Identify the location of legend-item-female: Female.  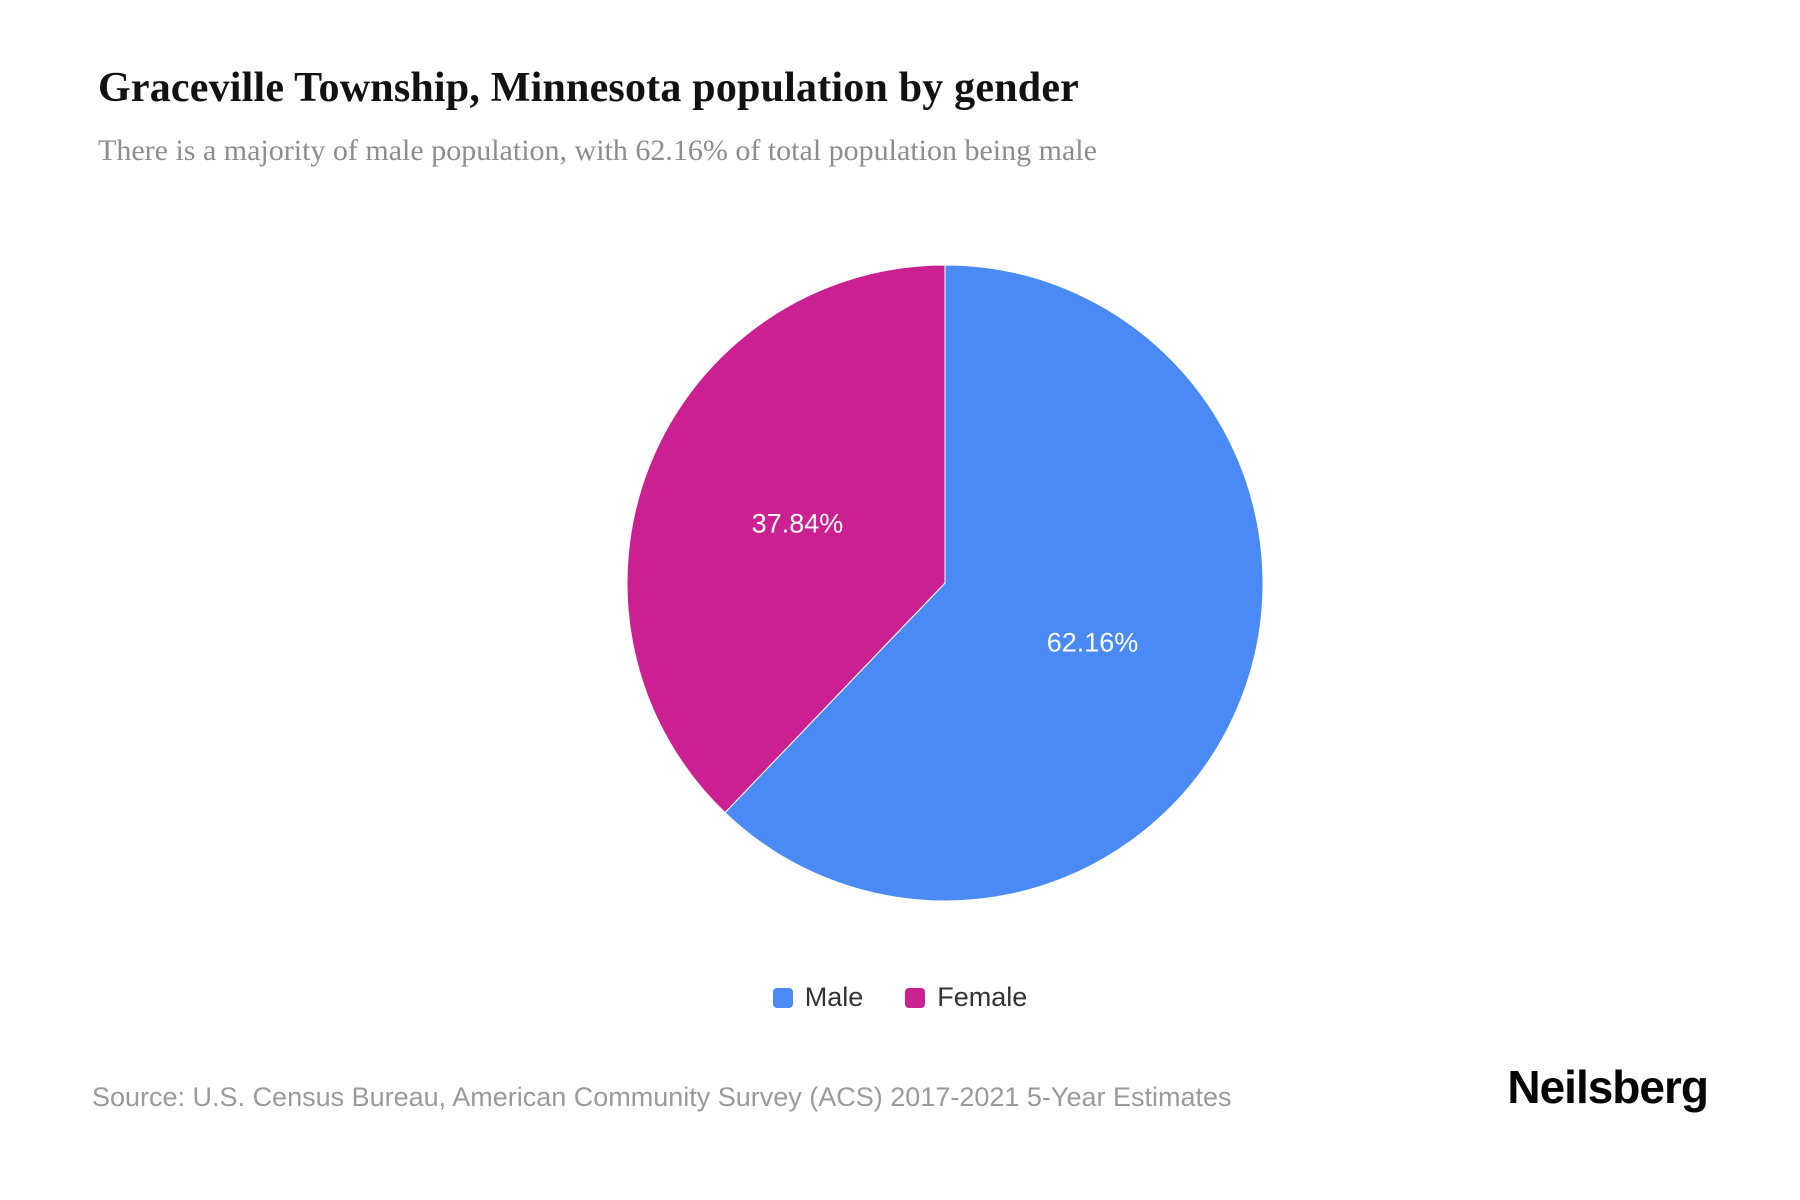
(966, 997).